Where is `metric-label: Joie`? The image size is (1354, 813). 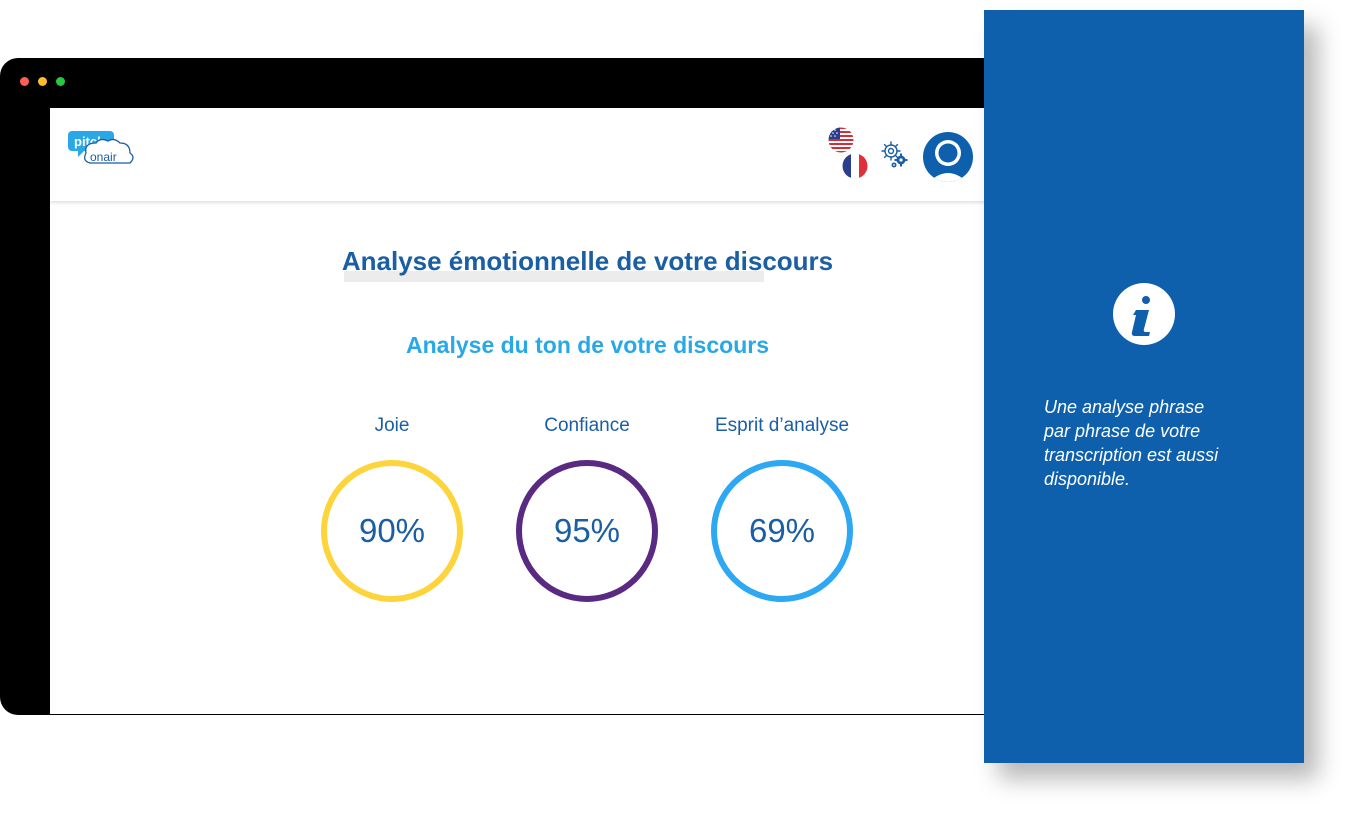 metric-label: Joie is located at coordinates (392, 425).